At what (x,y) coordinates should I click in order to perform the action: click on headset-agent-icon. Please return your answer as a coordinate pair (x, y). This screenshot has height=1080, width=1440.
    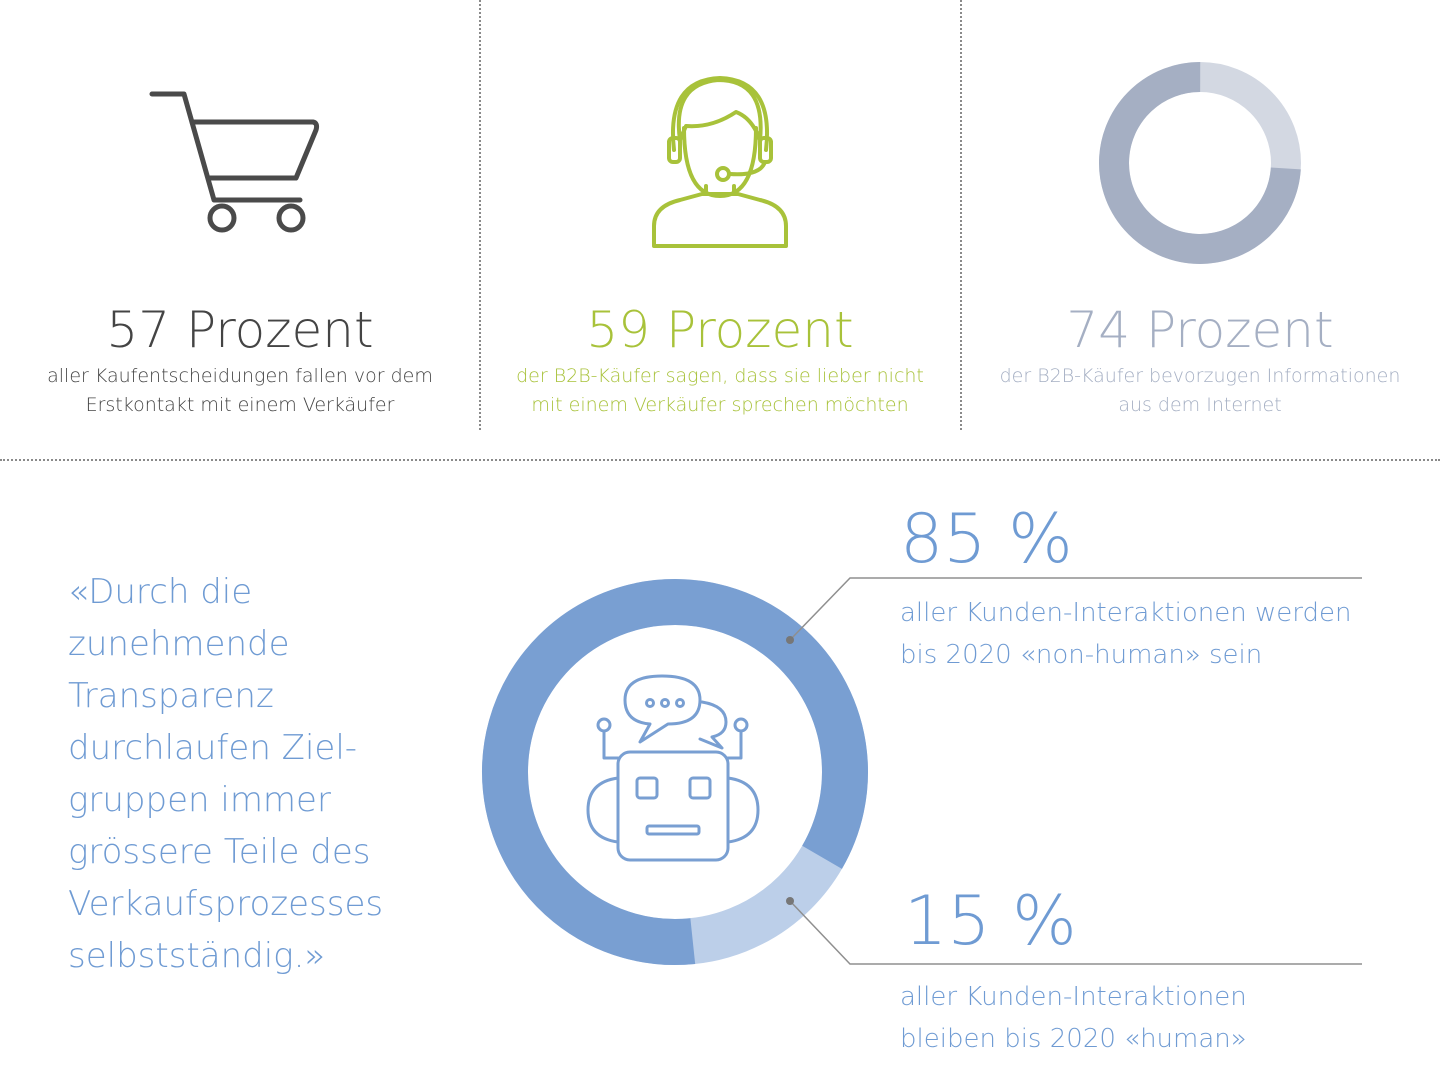
    Looking at the image, I should click on (720, 162).